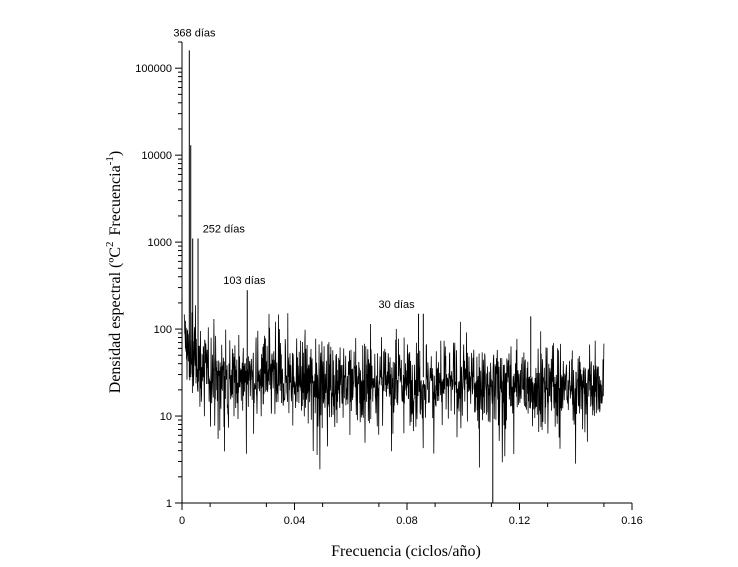 Image resolution: width=738 pixels, height=567 pixels. What do you see at coordinates (194, 33) in the screenshot?
I see `peak-label: 368 días` at bounding box center [194, 33].